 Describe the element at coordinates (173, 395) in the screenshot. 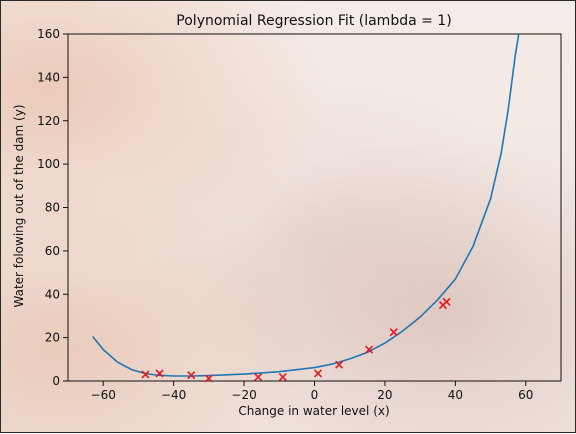

I see `x-tick-label: −40` at that location.